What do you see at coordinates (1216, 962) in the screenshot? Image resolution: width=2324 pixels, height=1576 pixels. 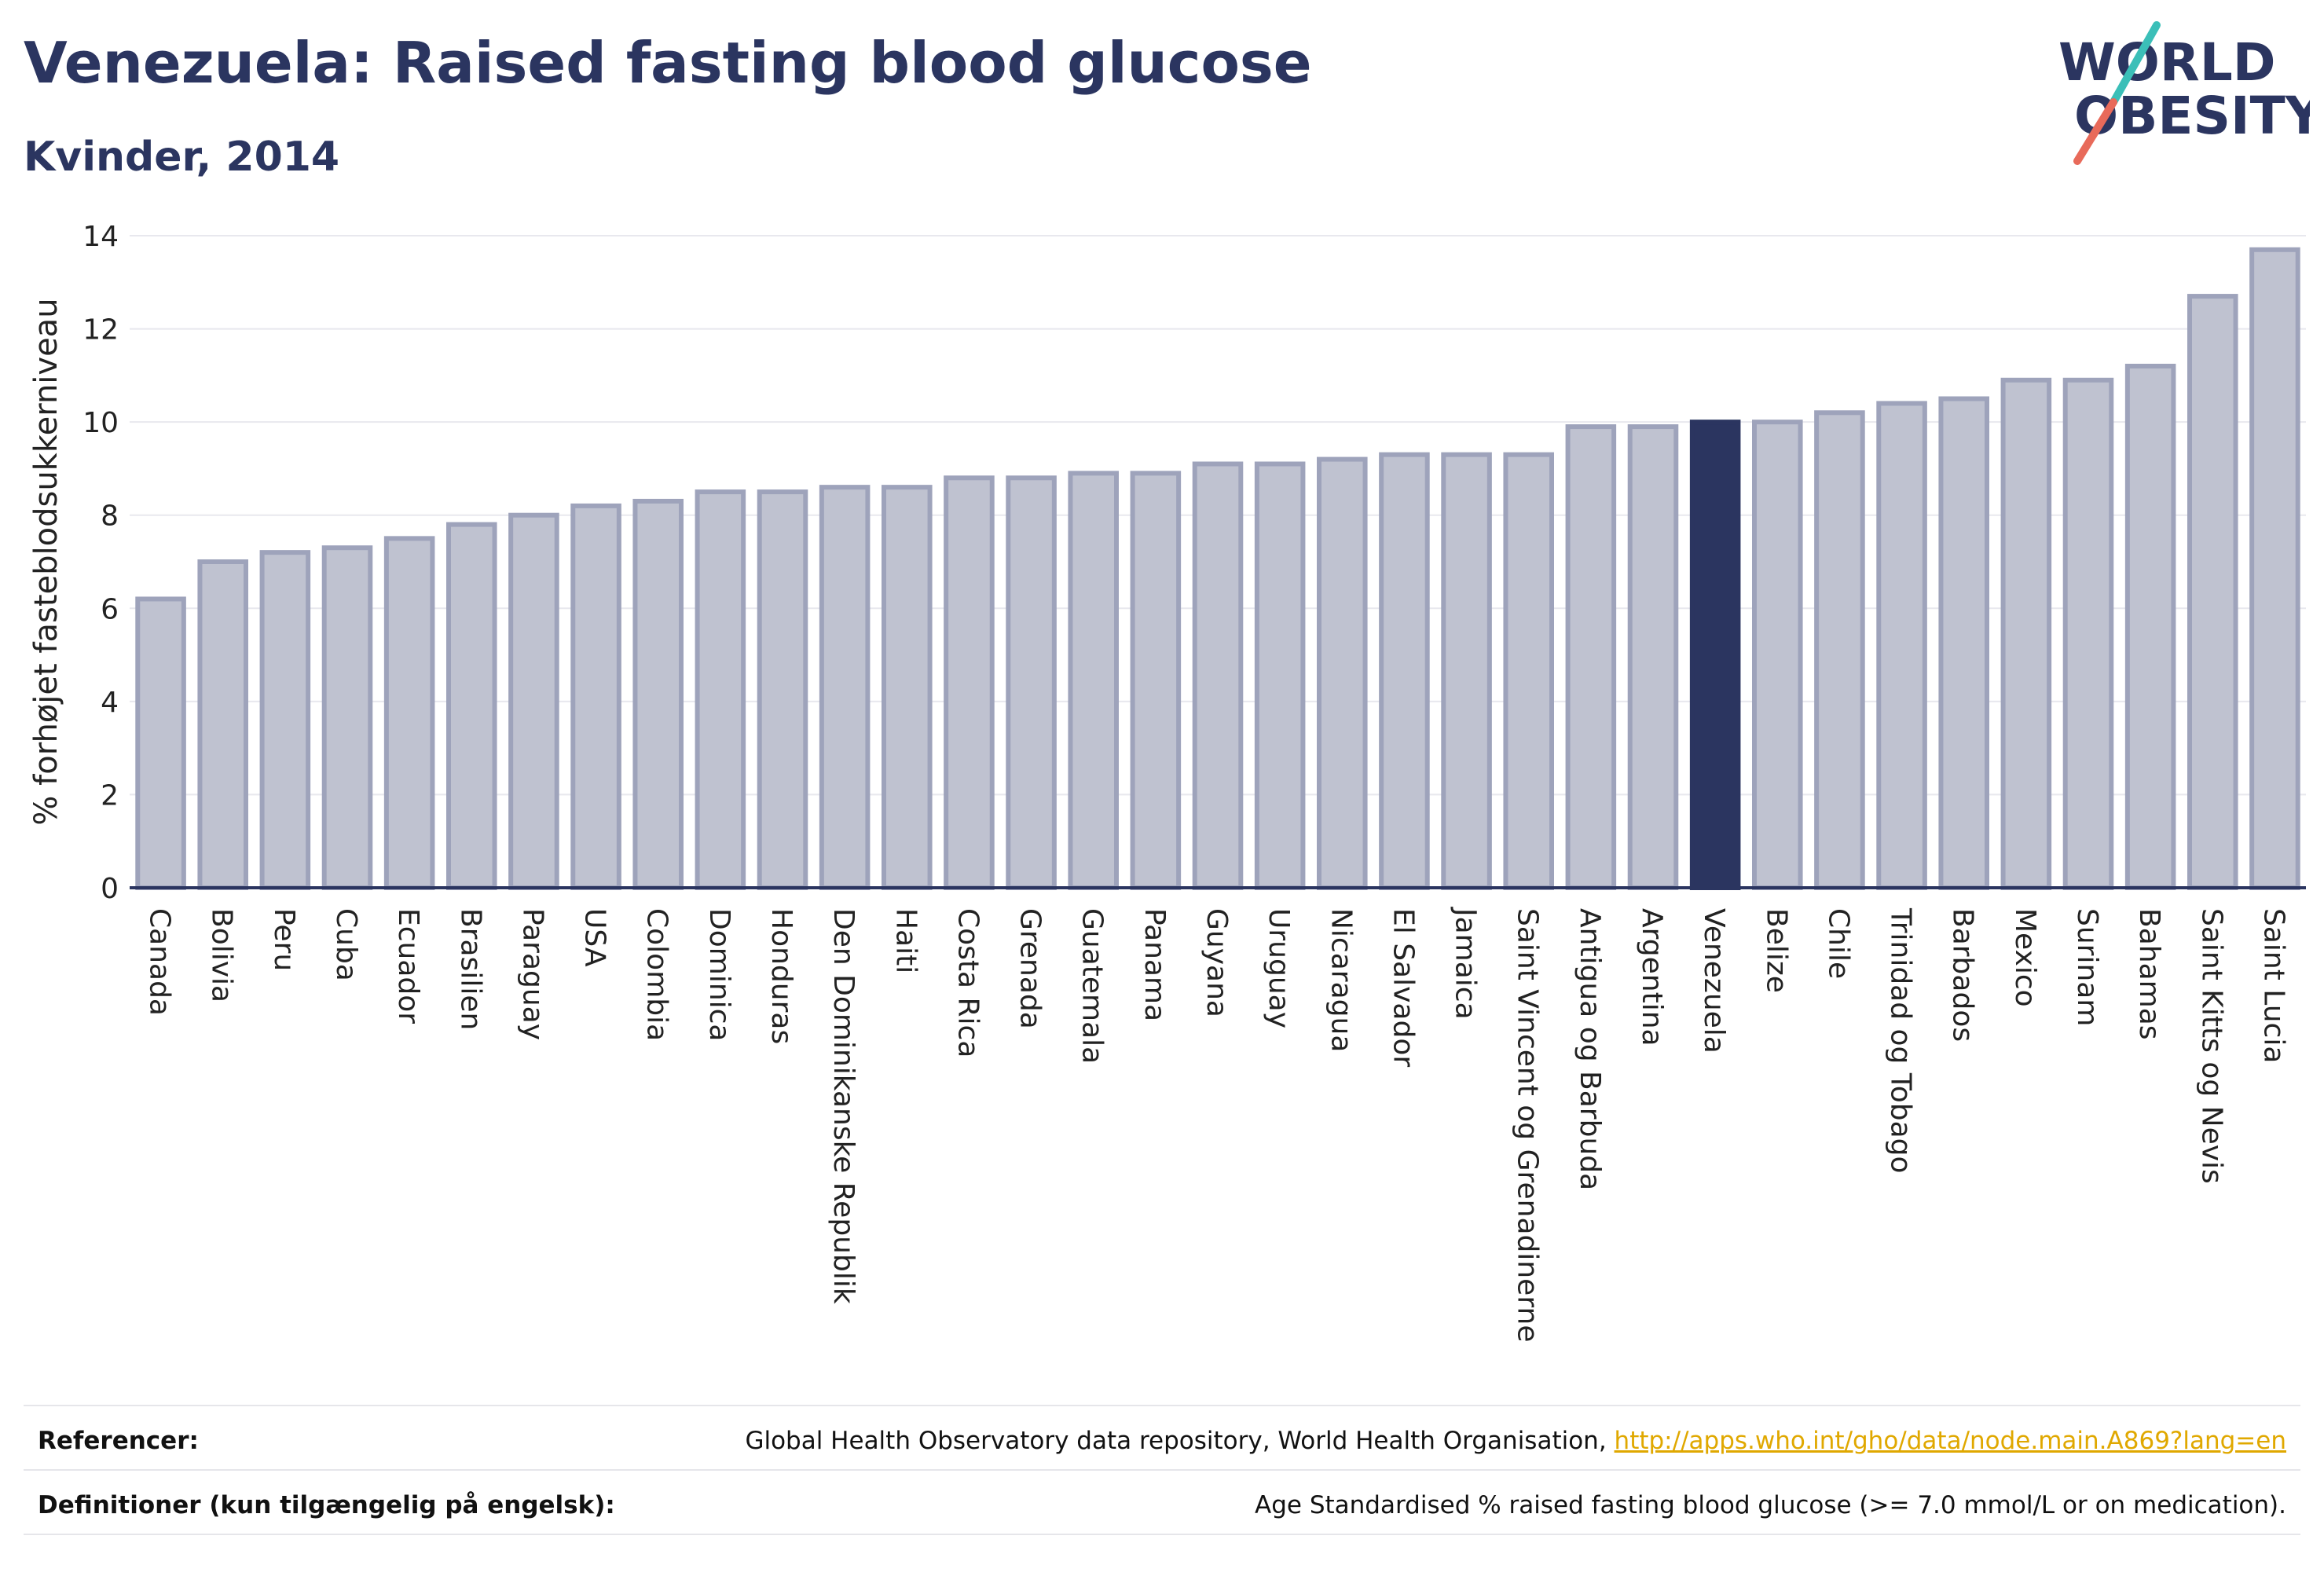 I see `x-tick-label: Guyana` at bounding box center [1216, 962].